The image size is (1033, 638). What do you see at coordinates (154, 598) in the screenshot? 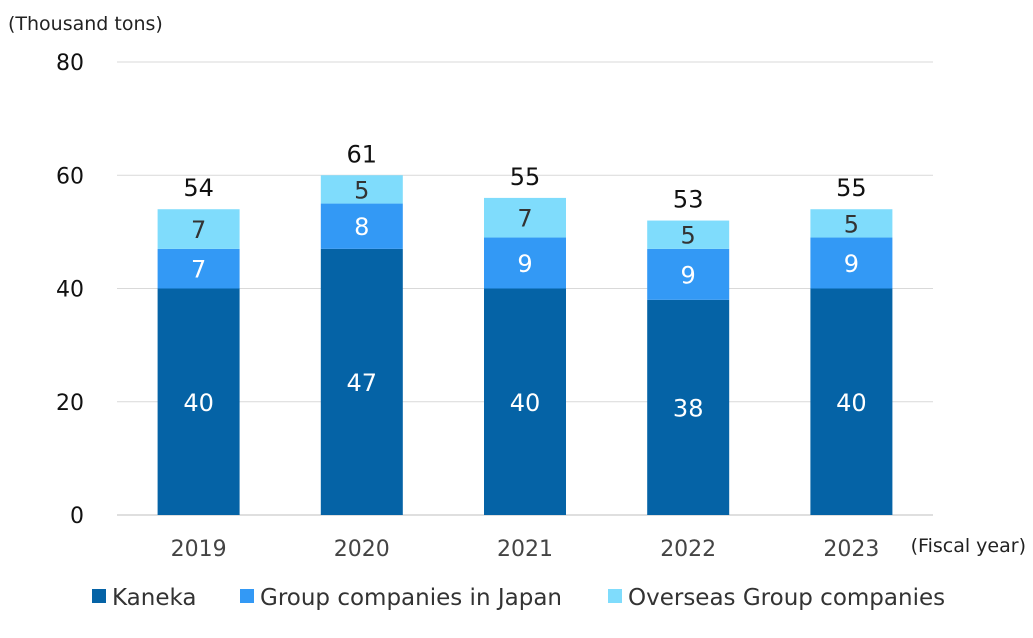
I see `legend-item-label: Kaneka` at bounding box center [154, 598].